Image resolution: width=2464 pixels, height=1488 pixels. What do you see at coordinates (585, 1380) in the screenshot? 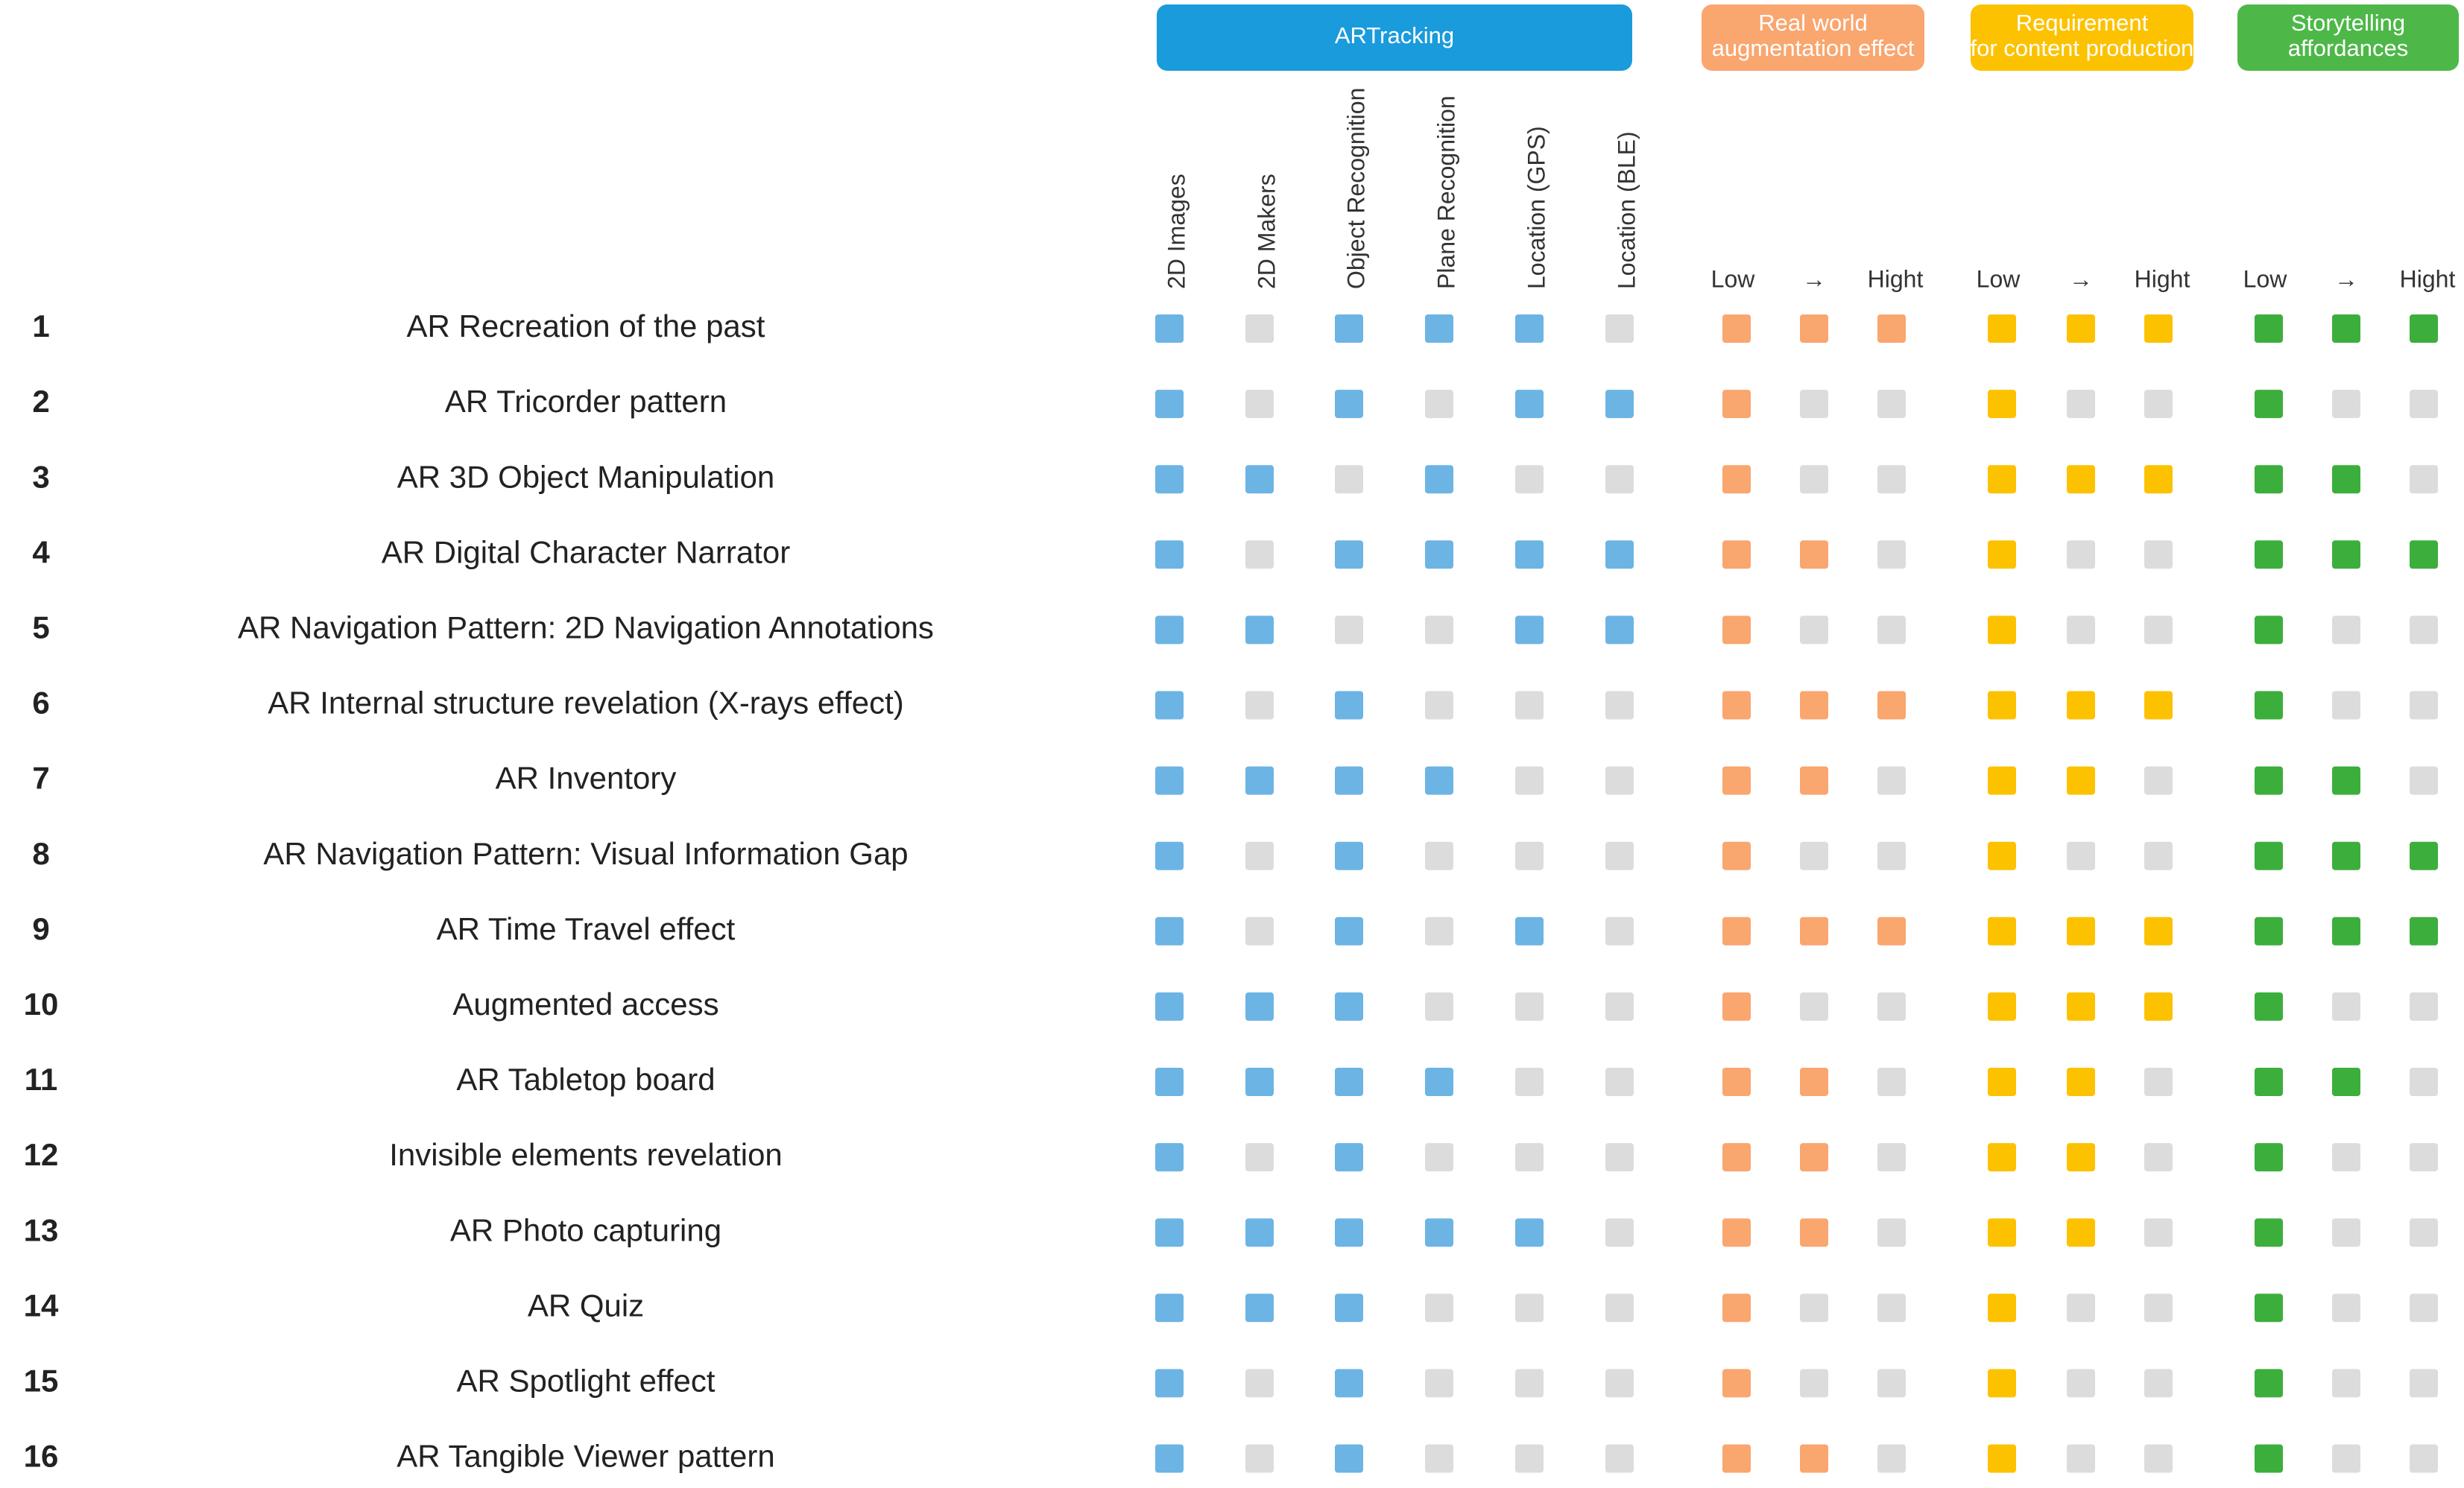
I see `row-name: AR Spotlight effect` at bounding box center [585, 1380].